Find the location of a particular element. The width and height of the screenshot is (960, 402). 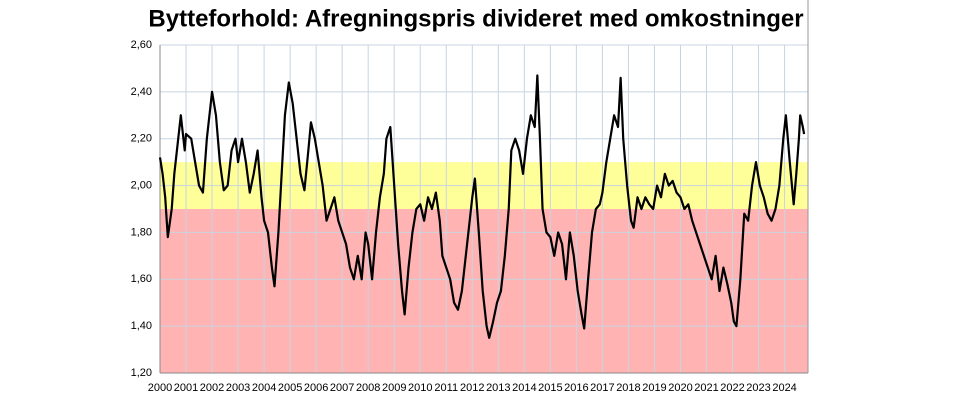

x-tick-label: 2021 is located at coordinates (706, 388).